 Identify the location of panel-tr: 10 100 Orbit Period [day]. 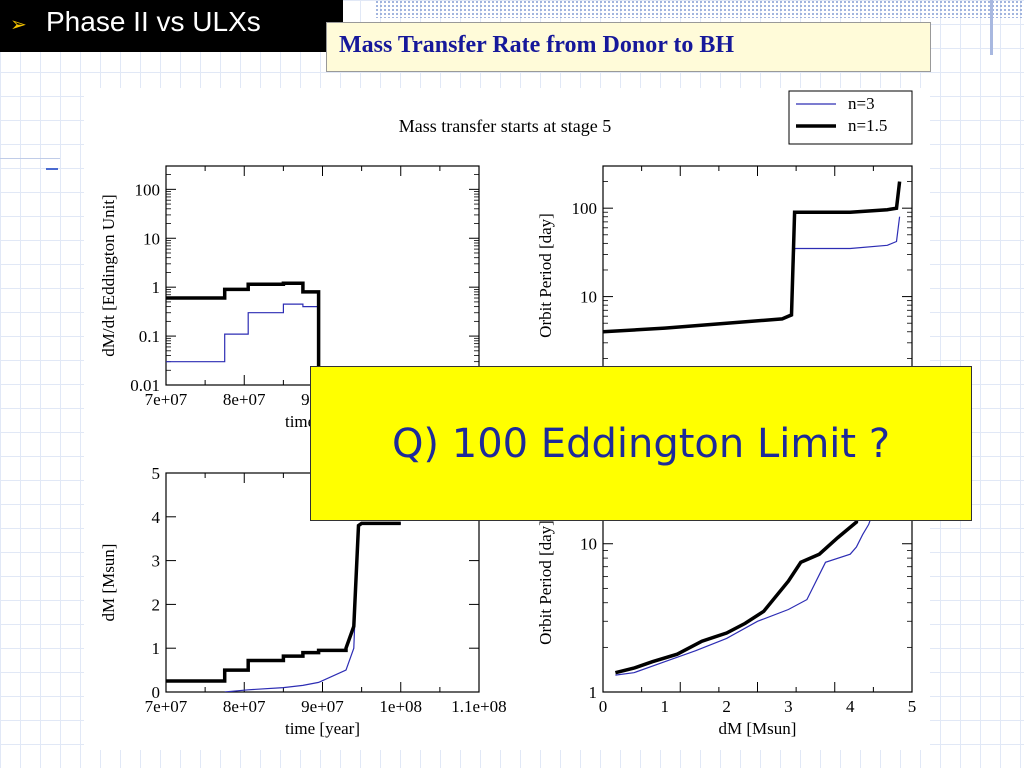
(724, 275).